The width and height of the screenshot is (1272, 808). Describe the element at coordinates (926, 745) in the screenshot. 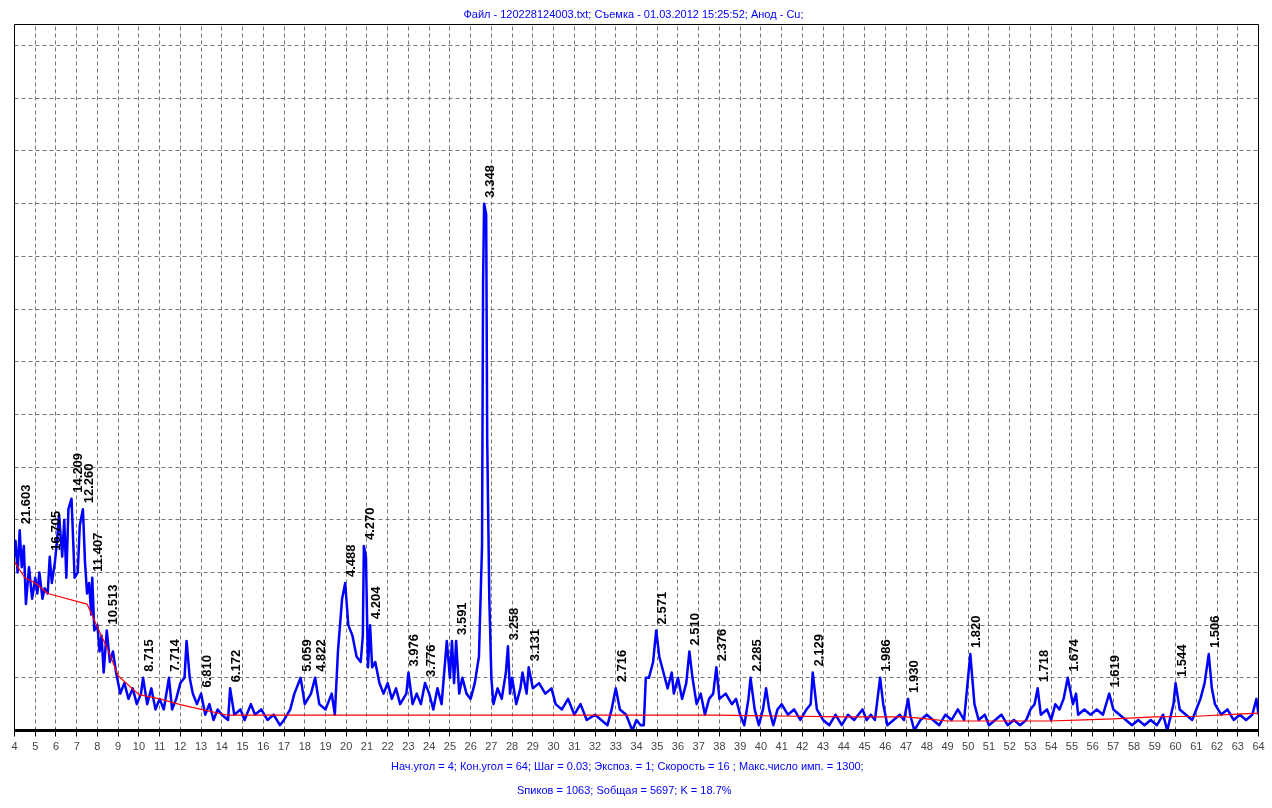

I see `x-tick-label: 48` at that location.